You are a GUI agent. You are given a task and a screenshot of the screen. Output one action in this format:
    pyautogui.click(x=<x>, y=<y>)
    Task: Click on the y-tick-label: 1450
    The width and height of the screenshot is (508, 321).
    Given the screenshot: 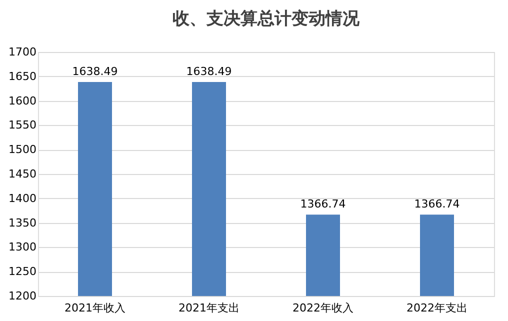 What is the action you would take?
    pyautogui.click(x=22, y=174)
    